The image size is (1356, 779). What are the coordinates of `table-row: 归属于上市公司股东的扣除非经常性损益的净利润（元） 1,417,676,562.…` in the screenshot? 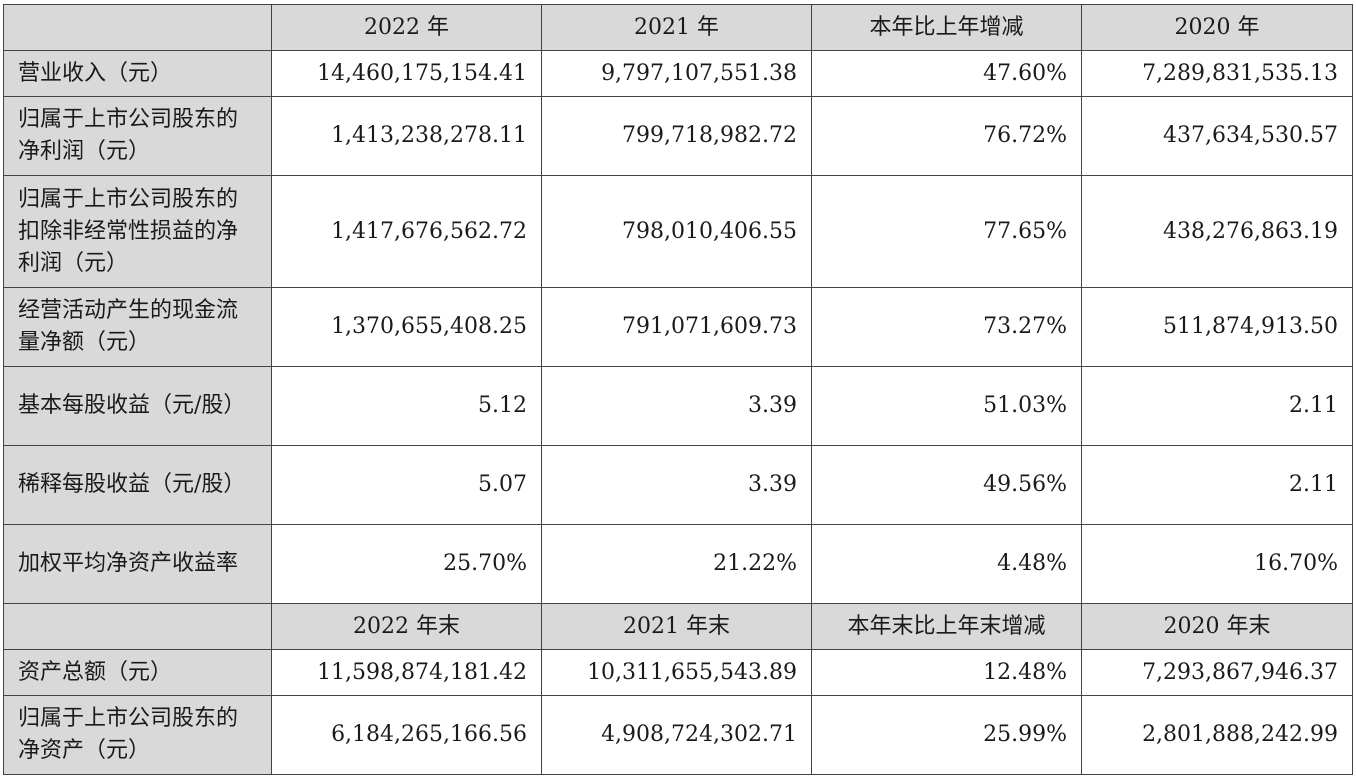 It's located at (678, 231).